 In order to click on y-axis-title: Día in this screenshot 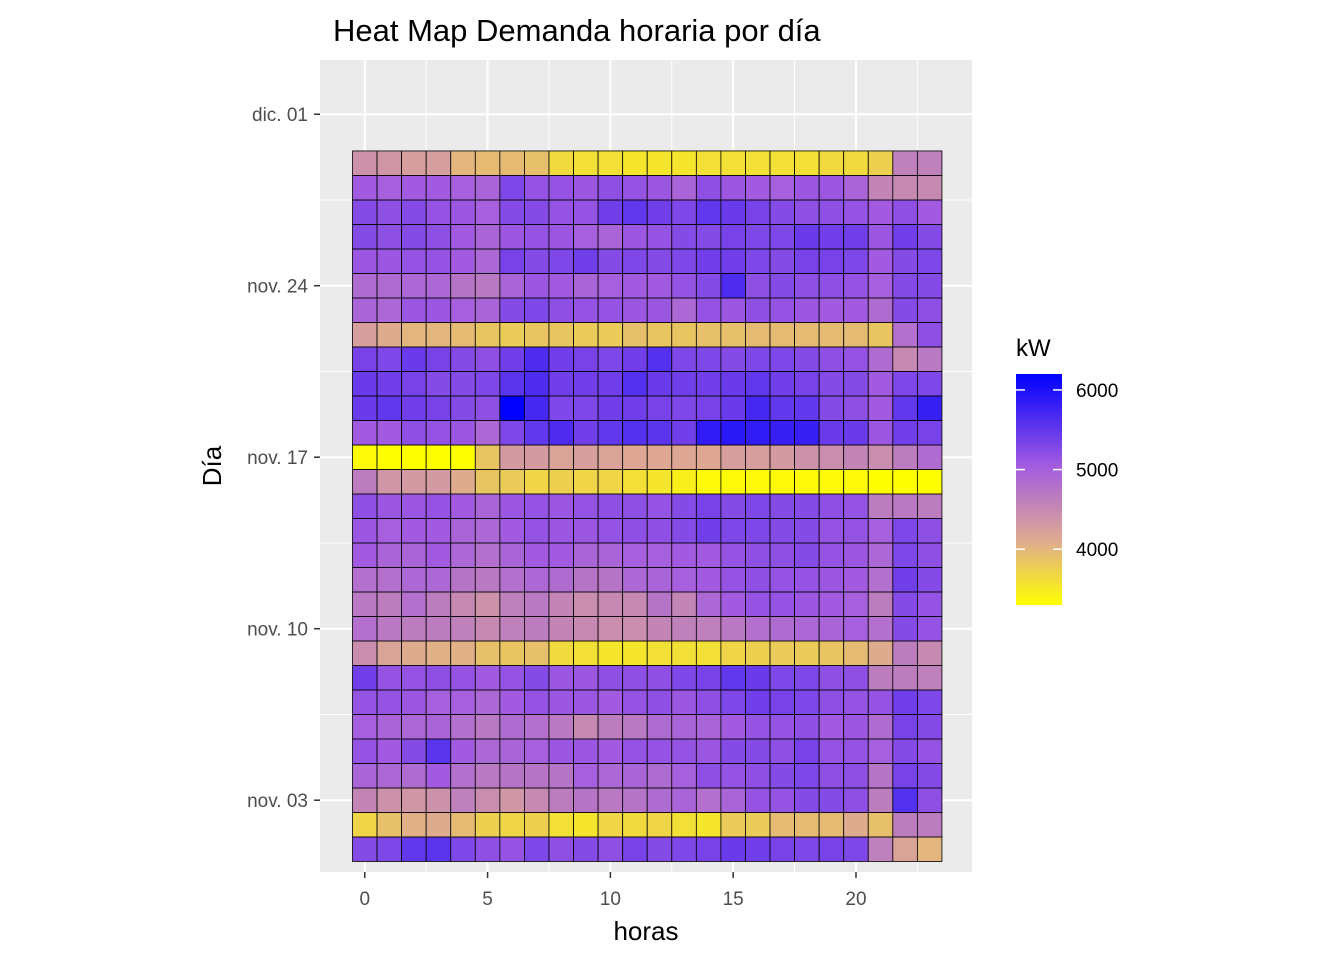, I will do `click(212, 465)`.